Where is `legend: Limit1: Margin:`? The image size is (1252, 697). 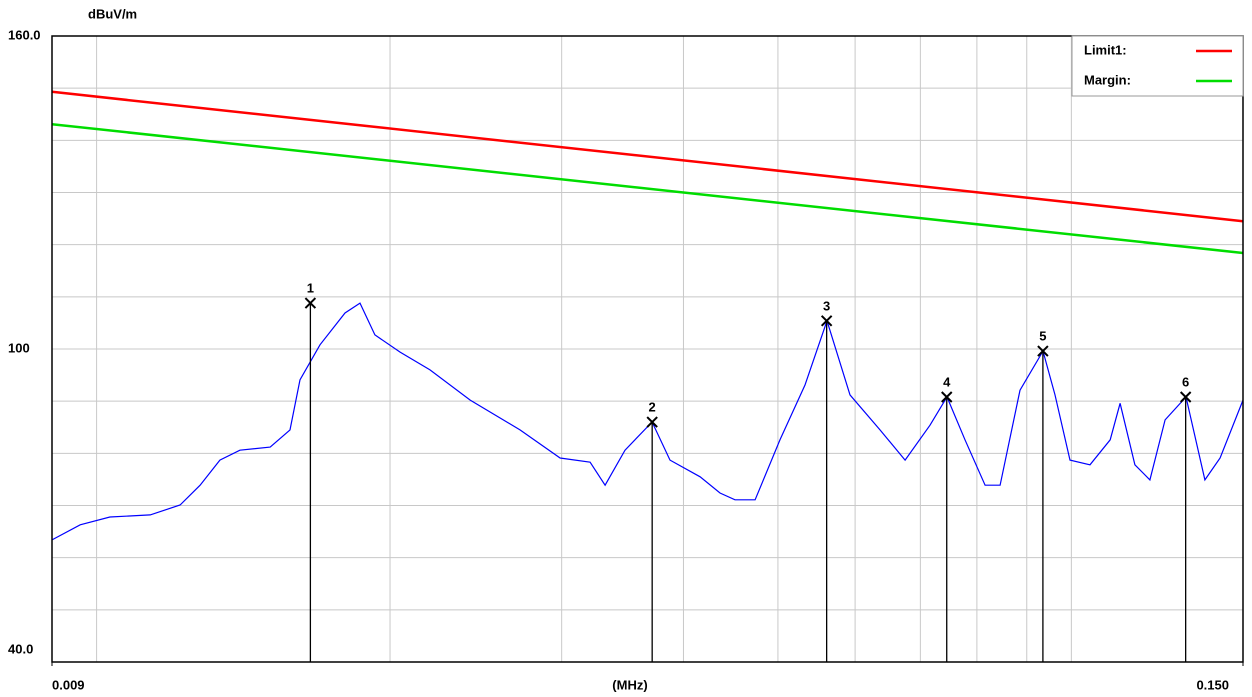
legend: Limit1: Margin: is located at coordinates (1157, 66).